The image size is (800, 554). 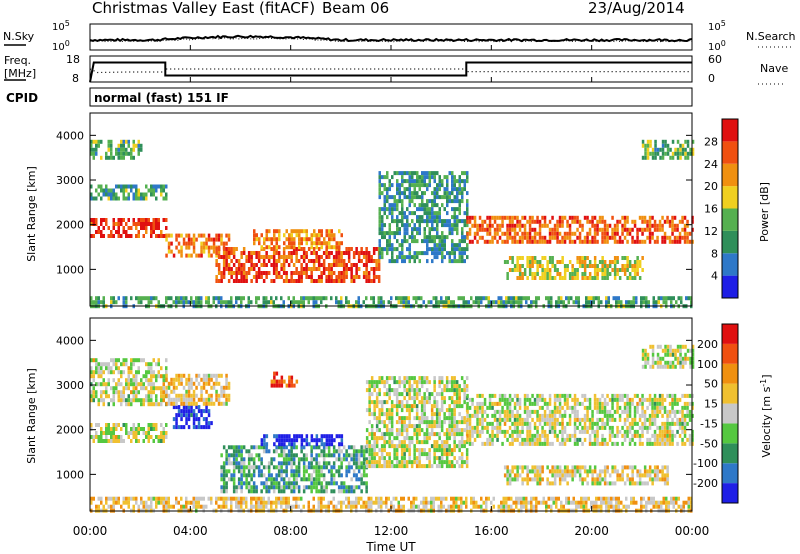 What do you see at coordinates (73, 59) in the screenshot?
I see `freq-tick-high: 18` at bounding box center [73, 59].